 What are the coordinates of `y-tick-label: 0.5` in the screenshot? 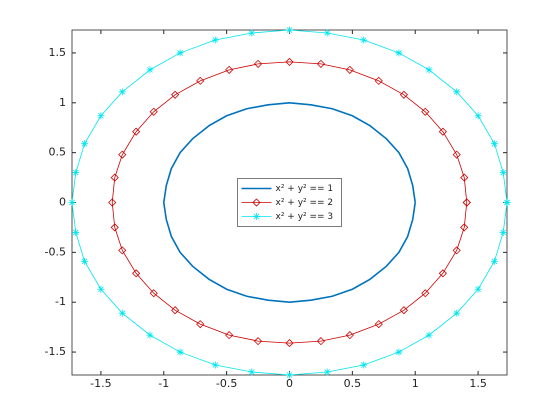 It's located at (58, 152).